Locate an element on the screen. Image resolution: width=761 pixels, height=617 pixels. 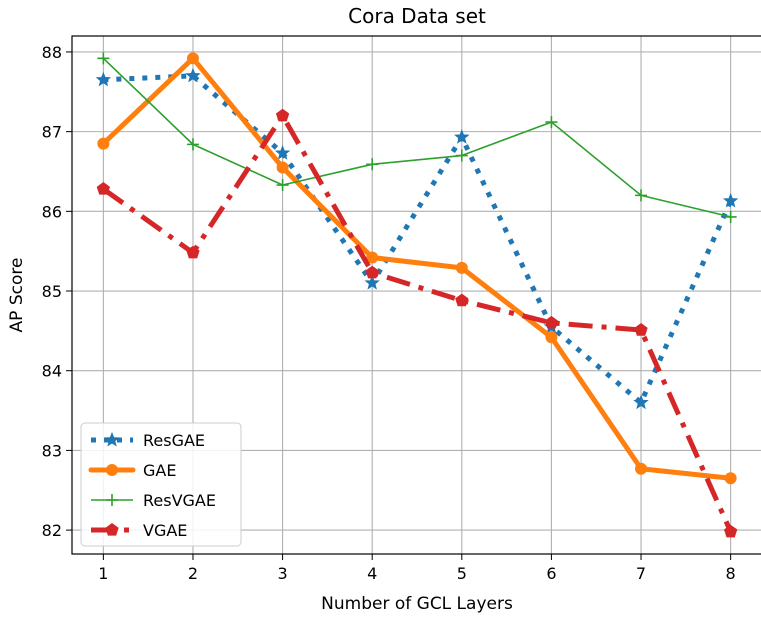
x-tick-label: 3 is located at coordinates (282, 573).